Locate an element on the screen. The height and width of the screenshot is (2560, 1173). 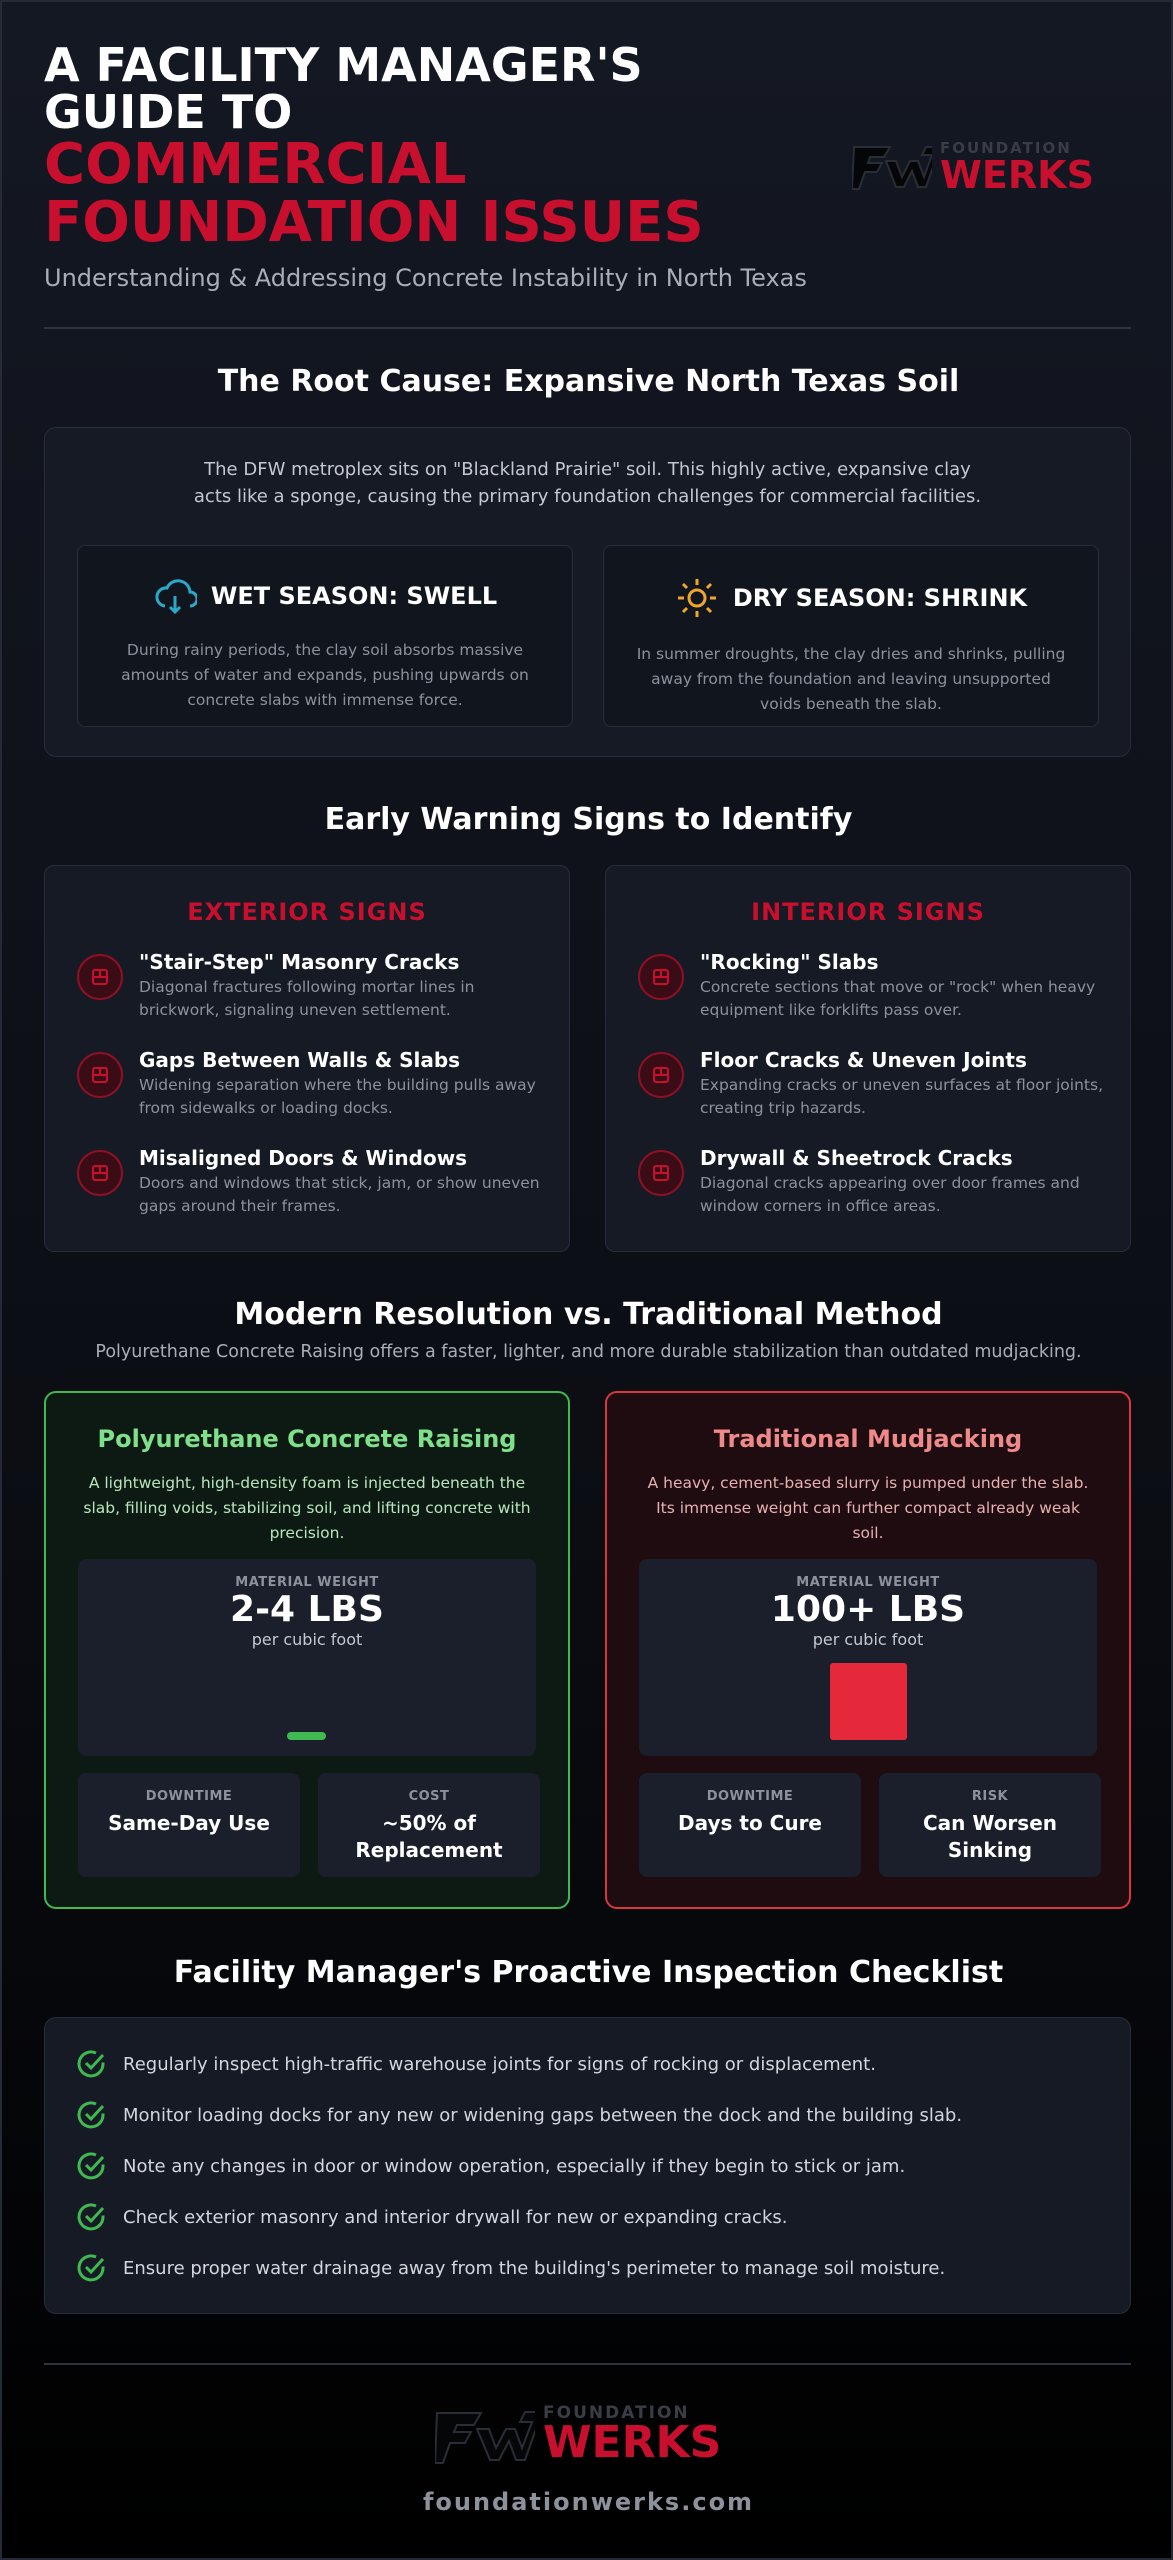
stat-box: COST ~50% of Replacement is located at coordinates (429, 1825).